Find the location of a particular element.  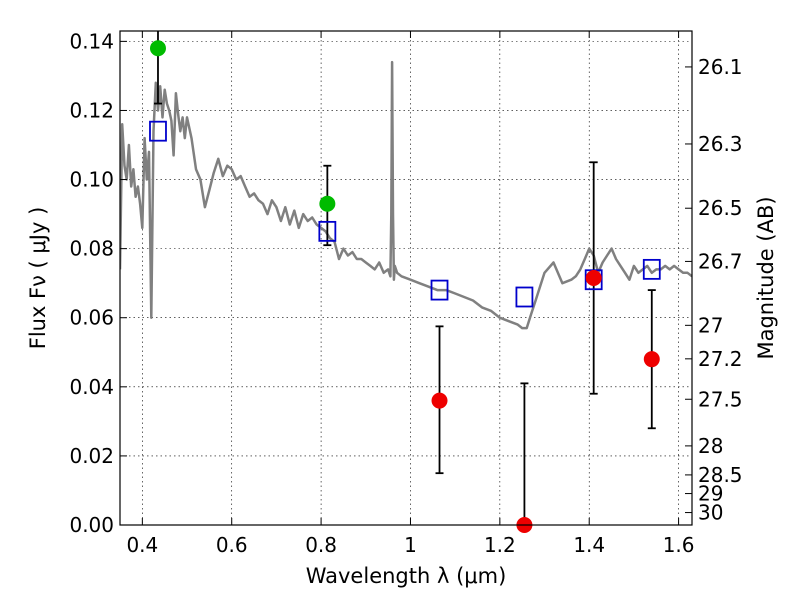

x-axis-label: Wavelength λ (μm) is located at coordinates (406, 576).